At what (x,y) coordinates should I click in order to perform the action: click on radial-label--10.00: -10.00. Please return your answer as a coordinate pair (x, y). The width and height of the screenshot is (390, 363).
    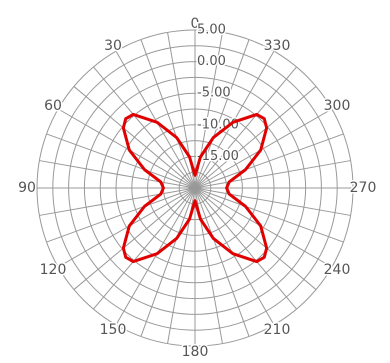
    Looking at the image, I should click on (218, 124).